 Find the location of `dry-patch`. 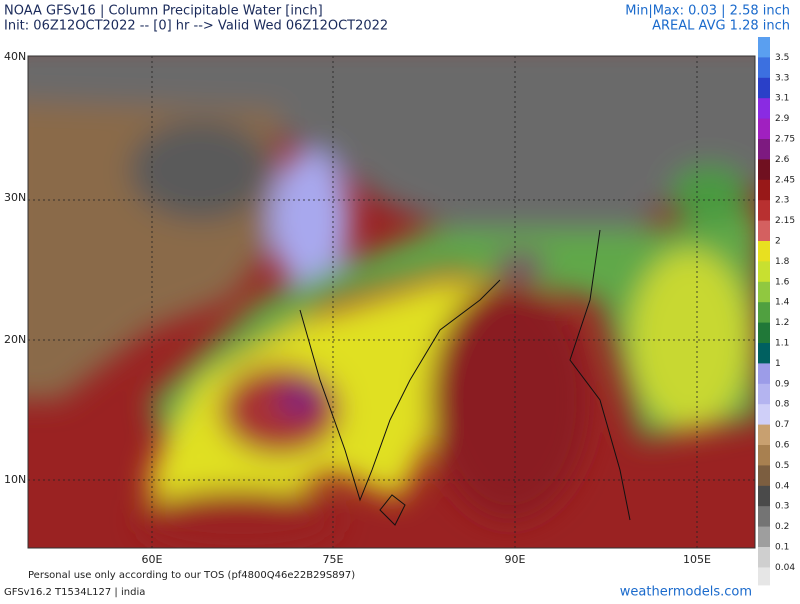

dry-patch is located at coordinates (200, 170).